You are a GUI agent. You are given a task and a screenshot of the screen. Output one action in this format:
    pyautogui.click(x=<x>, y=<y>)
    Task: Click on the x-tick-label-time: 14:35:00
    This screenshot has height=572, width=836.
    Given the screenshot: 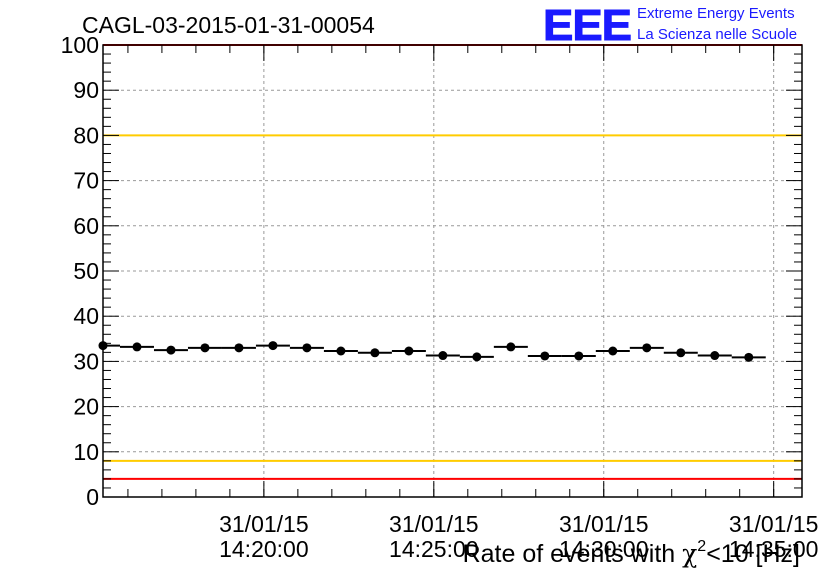 What is the action you would take?
    pyautogui.click(x=774, y=549)
    